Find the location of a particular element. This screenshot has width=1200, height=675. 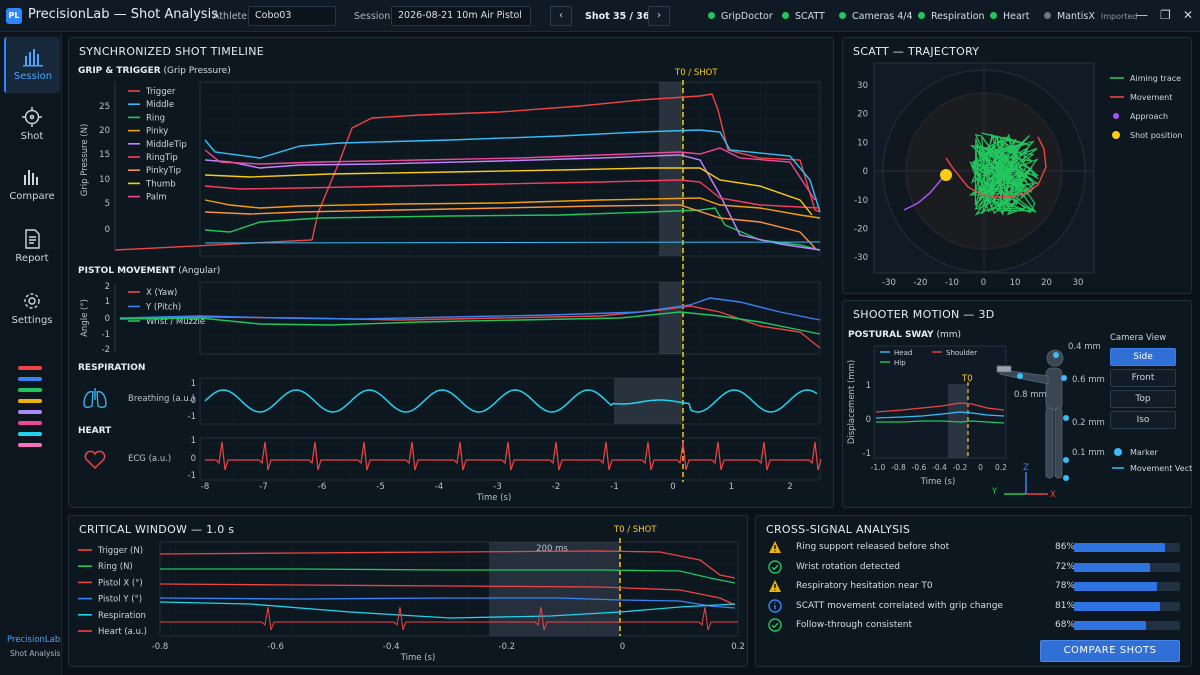

camera-top-button: Top is located at coordinates (1143, 399).